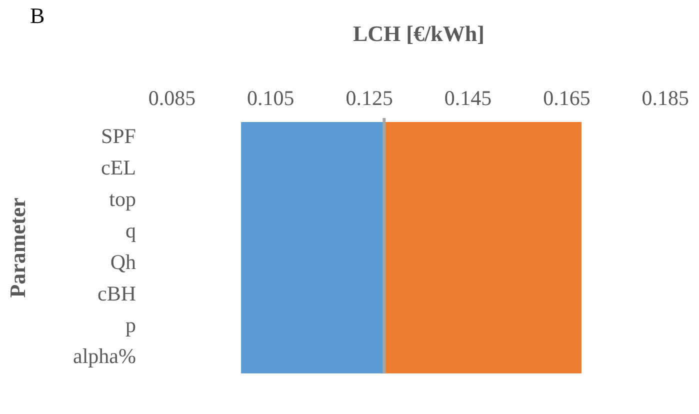 Image resolution: width=699 pixels, height=414 pixels. Describe the element at coordinates (468, 98) in the screenshot. I see `x-tick-label: 0.145` at that location.